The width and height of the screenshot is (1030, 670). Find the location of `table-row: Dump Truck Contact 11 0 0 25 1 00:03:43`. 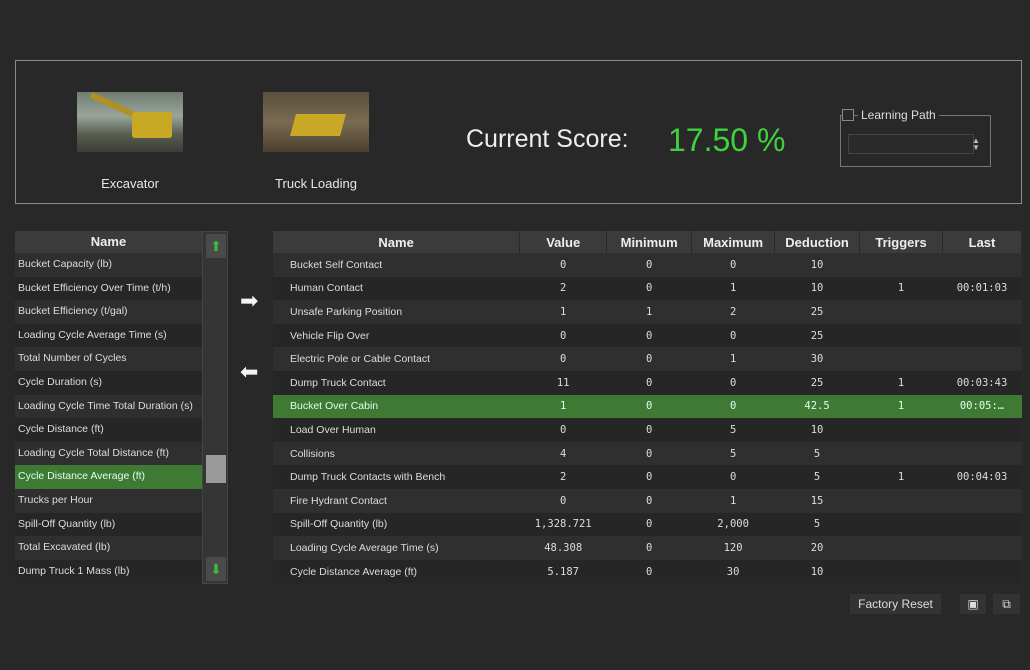

table-row: Dump Truck Contact 11 0 0 25 1 00:03:43 is located at coordinates (647, 382).